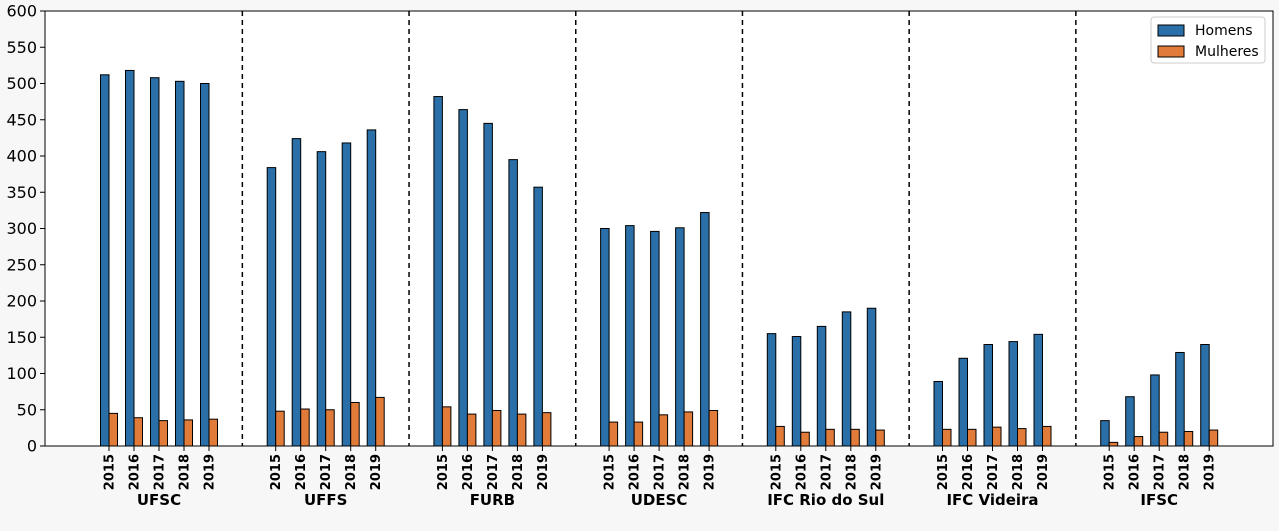 The width and height of the screenshot is (1279, 531). Describe the element at coordinates (21, 83) in the screenshot. I see `y-tick-label: 500` at that location.